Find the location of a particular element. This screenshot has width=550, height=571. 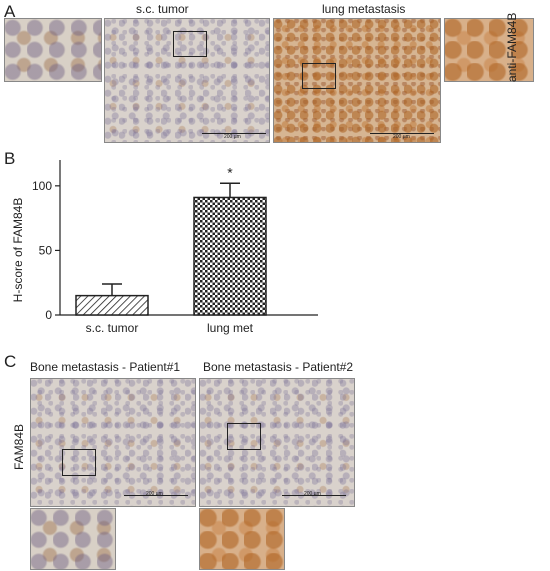

sc-tumor-scale-text: 200 µm is located at coordinates (232, 137).